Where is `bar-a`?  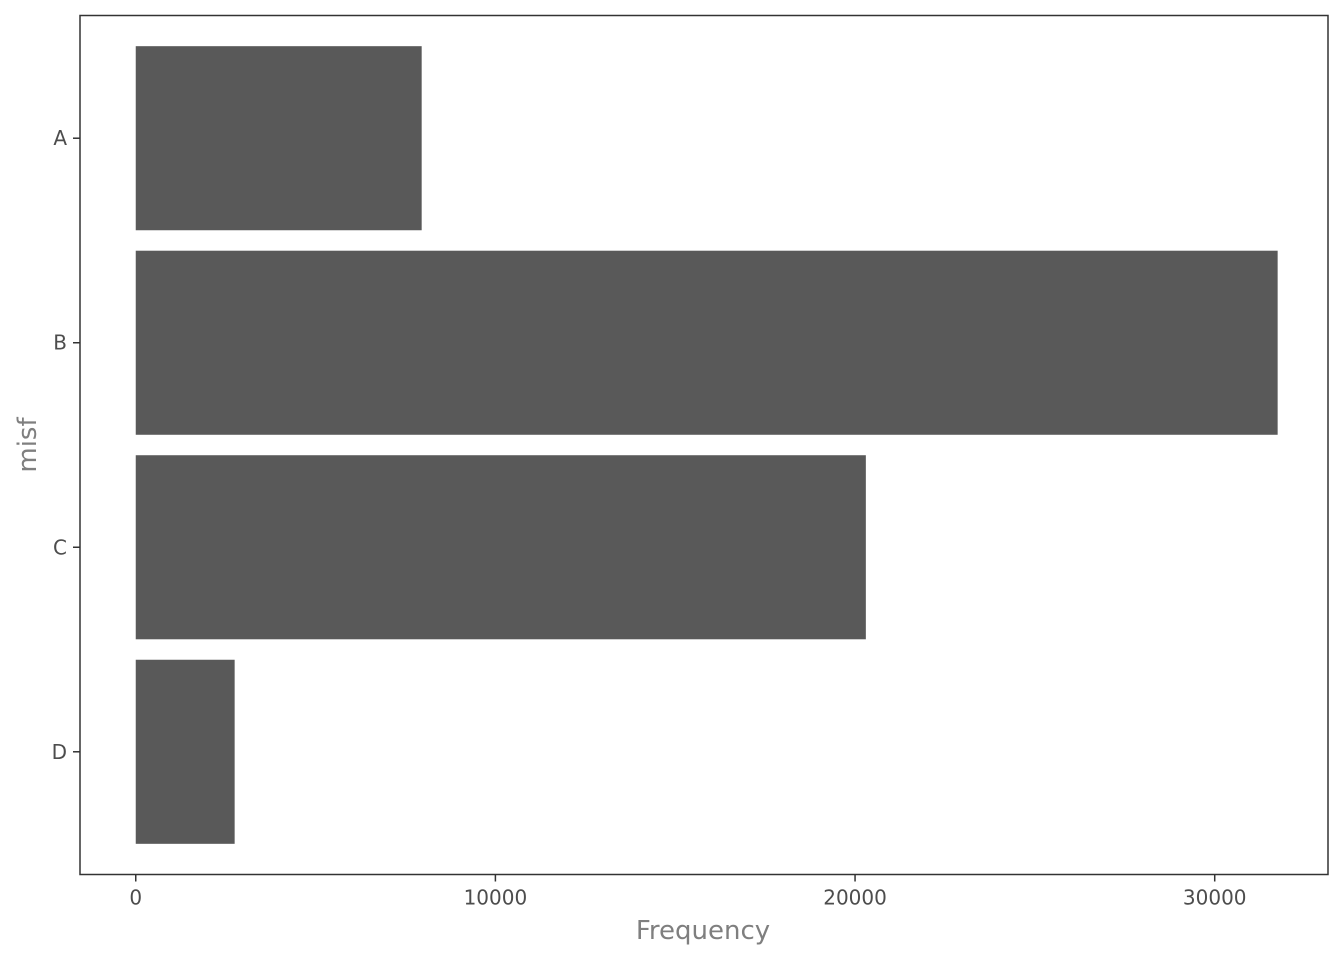 bar-a is located at coordinates (278, 138).